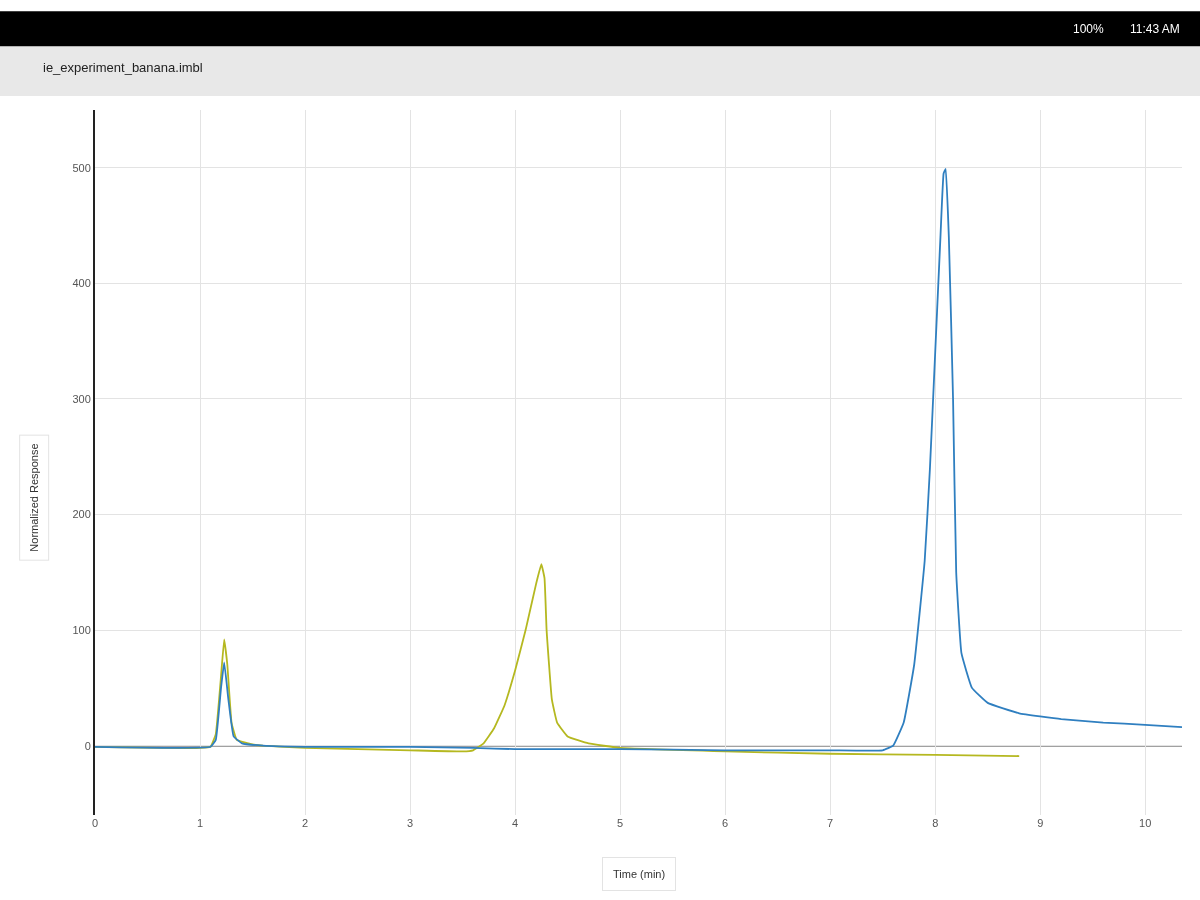  What do you see at coordinates (81, 167) in the screenshot?
I see `y-tick-label: 500` at bounding box center [81, 167].